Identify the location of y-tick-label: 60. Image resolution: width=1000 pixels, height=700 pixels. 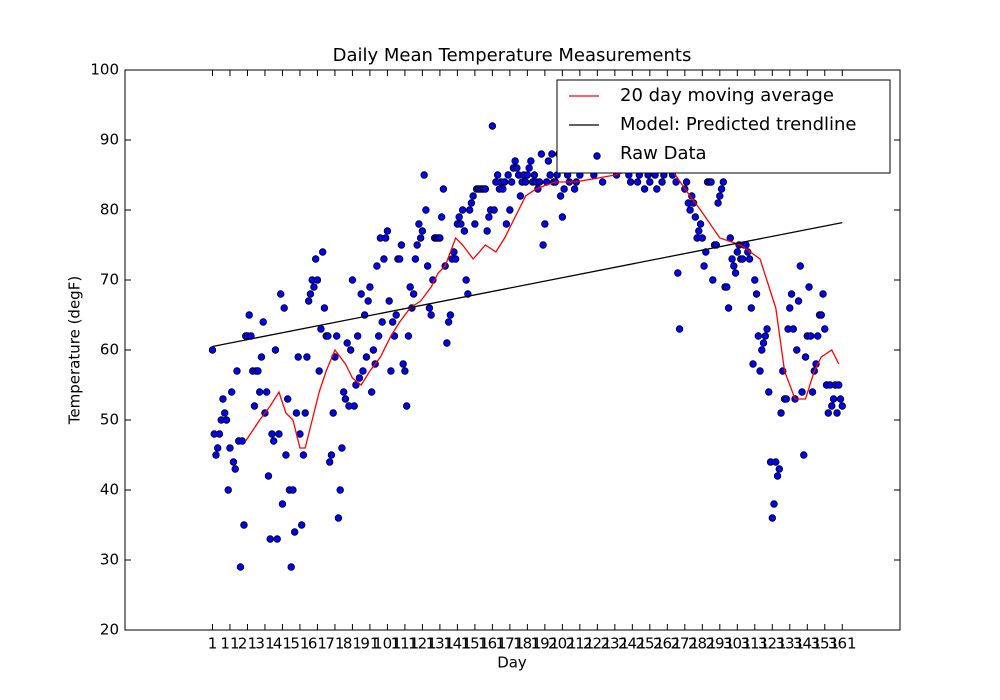
(109, 350).